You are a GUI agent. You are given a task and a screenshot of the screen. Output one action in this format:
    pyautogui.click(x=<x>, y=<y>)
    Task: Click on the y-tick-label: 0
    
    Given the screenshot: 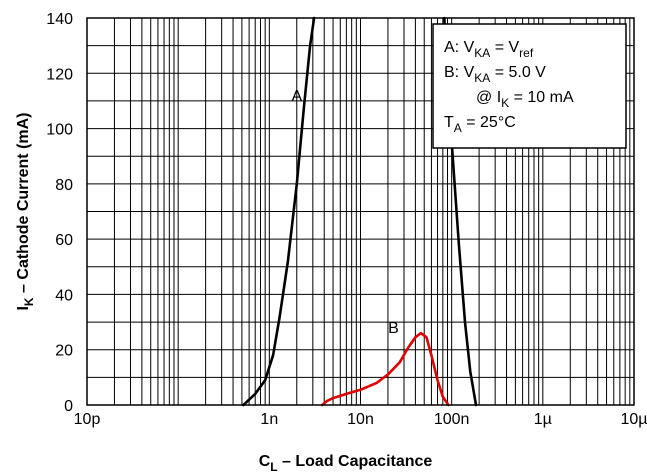 What is the action you would take?
    pyautogui.click(x=68, y=406)
    